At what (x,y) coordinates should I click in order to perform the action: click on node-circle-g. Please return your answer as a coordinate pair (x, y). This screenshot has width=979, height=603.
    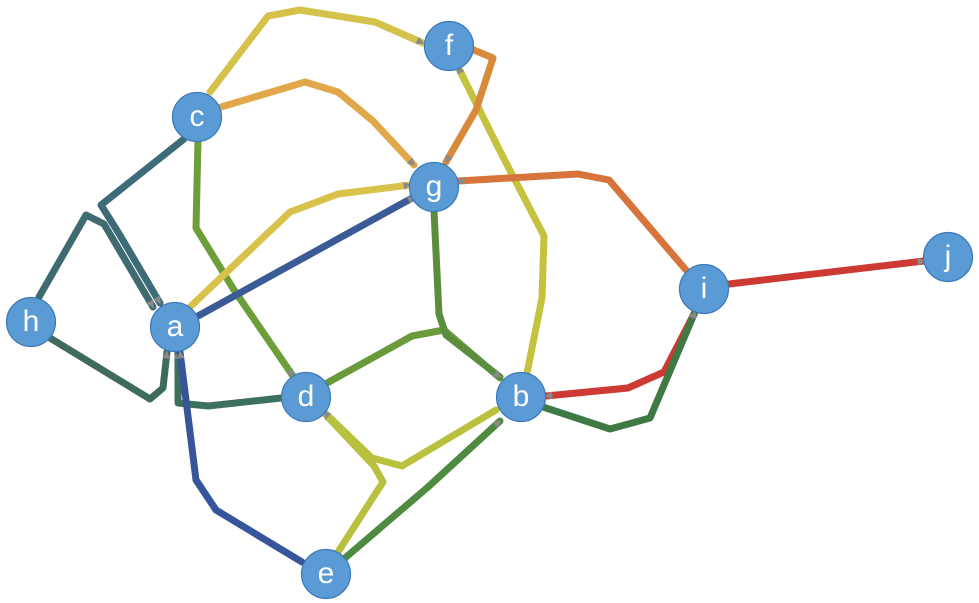
    Looking at the image, I should click on (434, 187).